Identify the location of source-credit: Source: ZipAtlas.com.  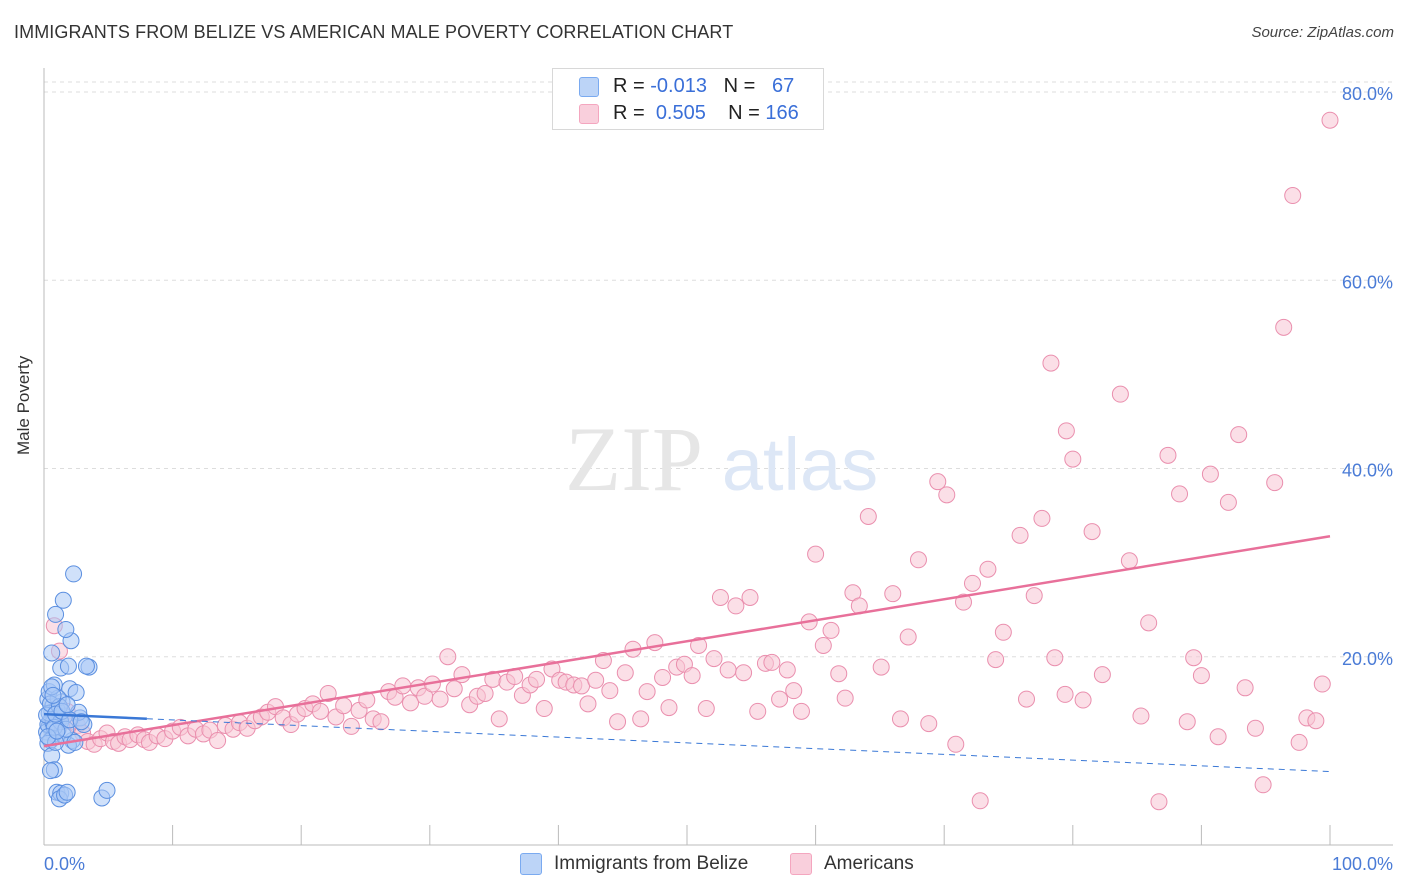
(1322, 32).